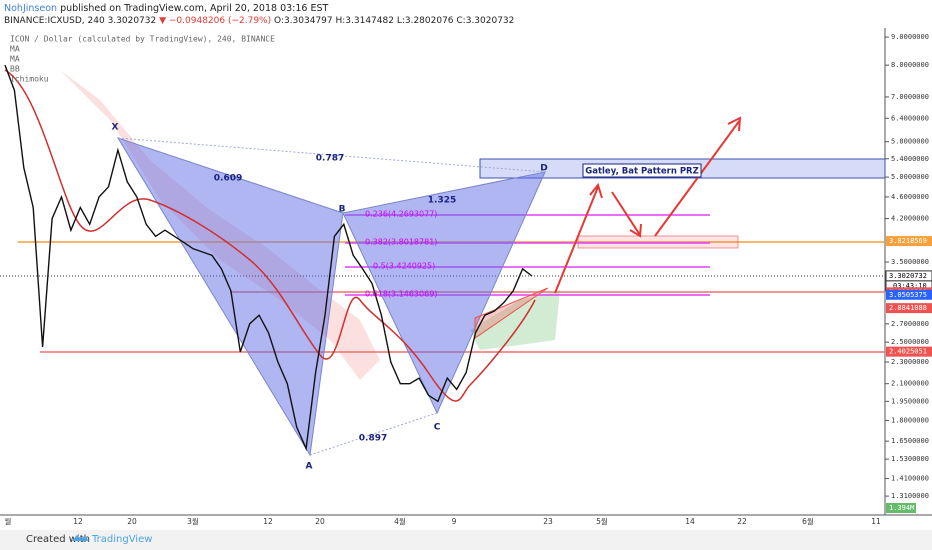 The width and height of the screenshot is (932, 550). Describe the element at coordinates (437, 428) in the screenshot. I see `pattern-point: C` at that location.